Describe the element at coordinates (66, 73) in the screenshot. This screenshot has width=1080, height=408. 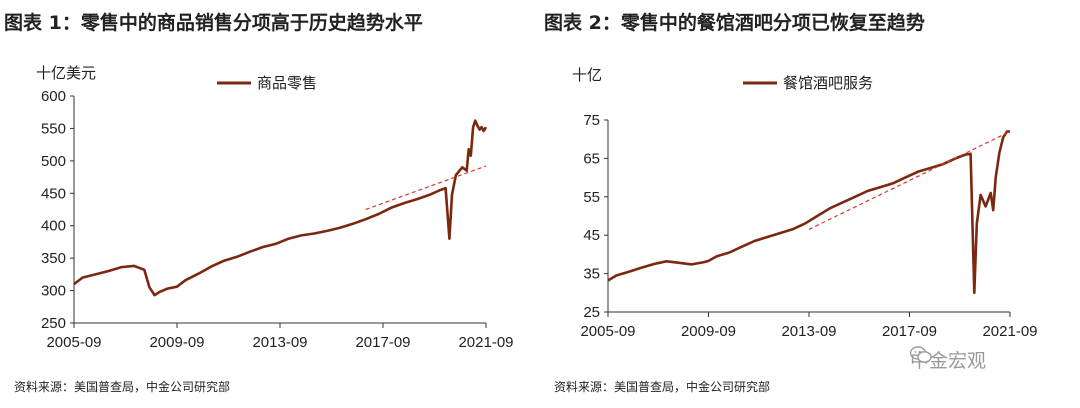
I see `y-unit-label: 十亿美元` at that location.